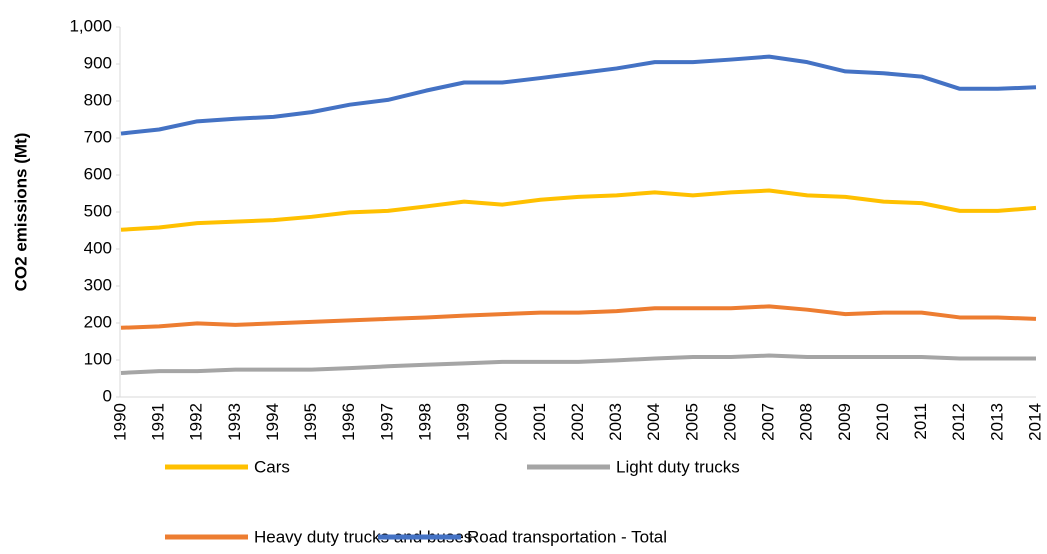 Image resolution: width=1047 pixels, height=554 pixels. Describe the element at coordinates (98, 136) in the screenshot. I see `y-tick-label: 700` at that location.